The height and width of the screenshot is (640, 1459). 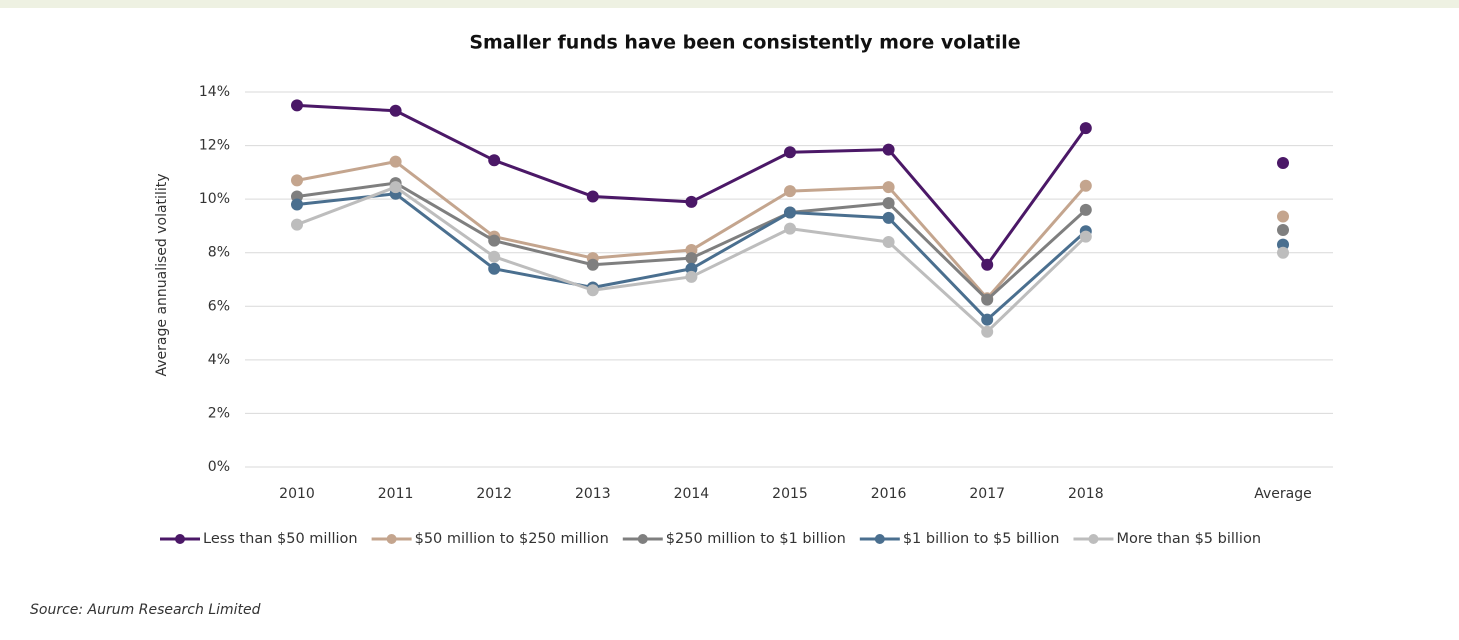 I want to click on y-tick-label: 12%, so click(x=214, y=146).